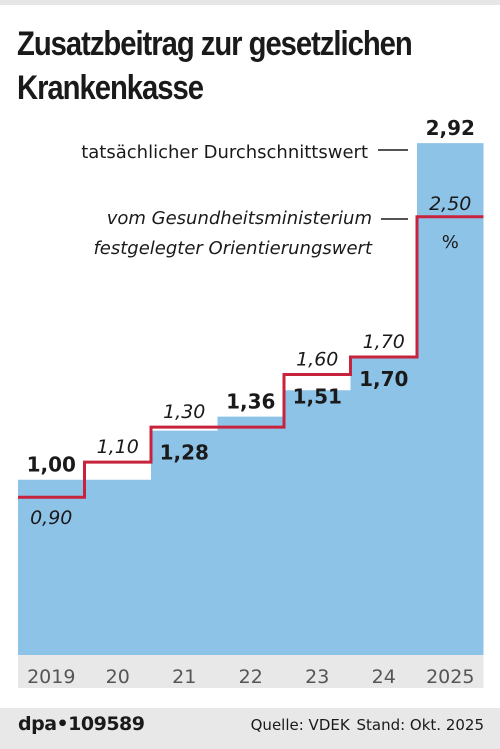 The width and height of the screenshot is (500, 749). What do you see at coordinates (450, 204) in the screenshot?
I see `orientation-value-label: 2,50` at bounding box center [450, 204].